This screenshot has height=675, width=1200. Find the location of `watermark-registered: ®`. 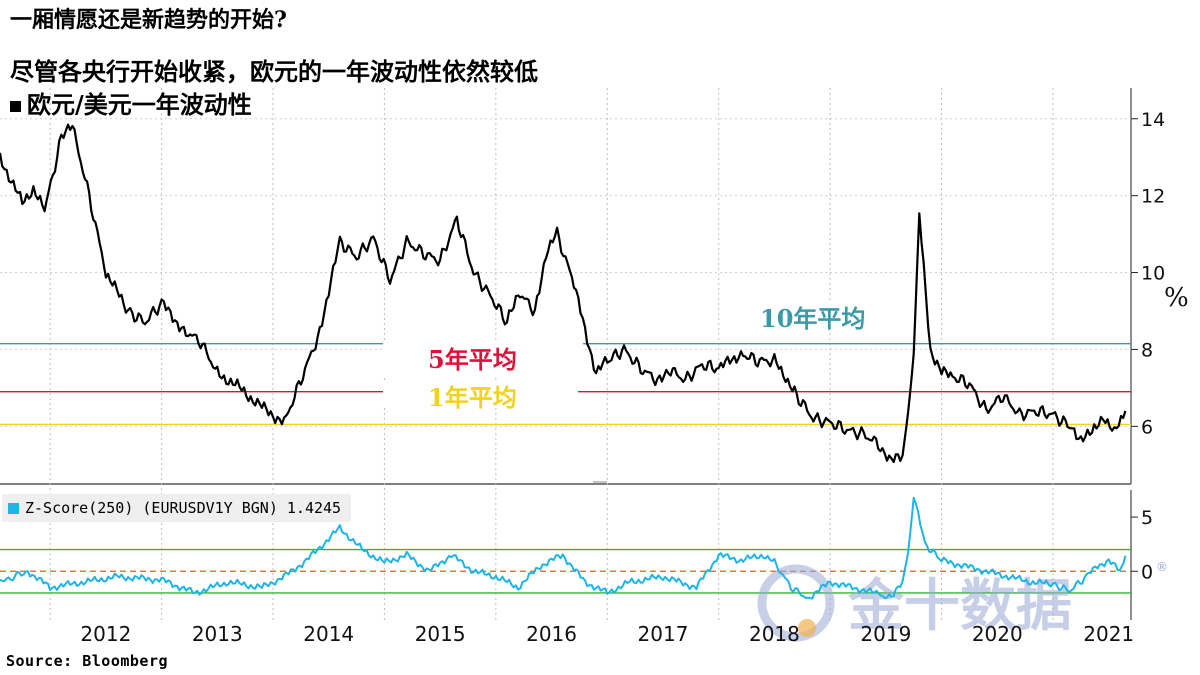

watermark-registered: ® is located at coordinates (1162, 567).